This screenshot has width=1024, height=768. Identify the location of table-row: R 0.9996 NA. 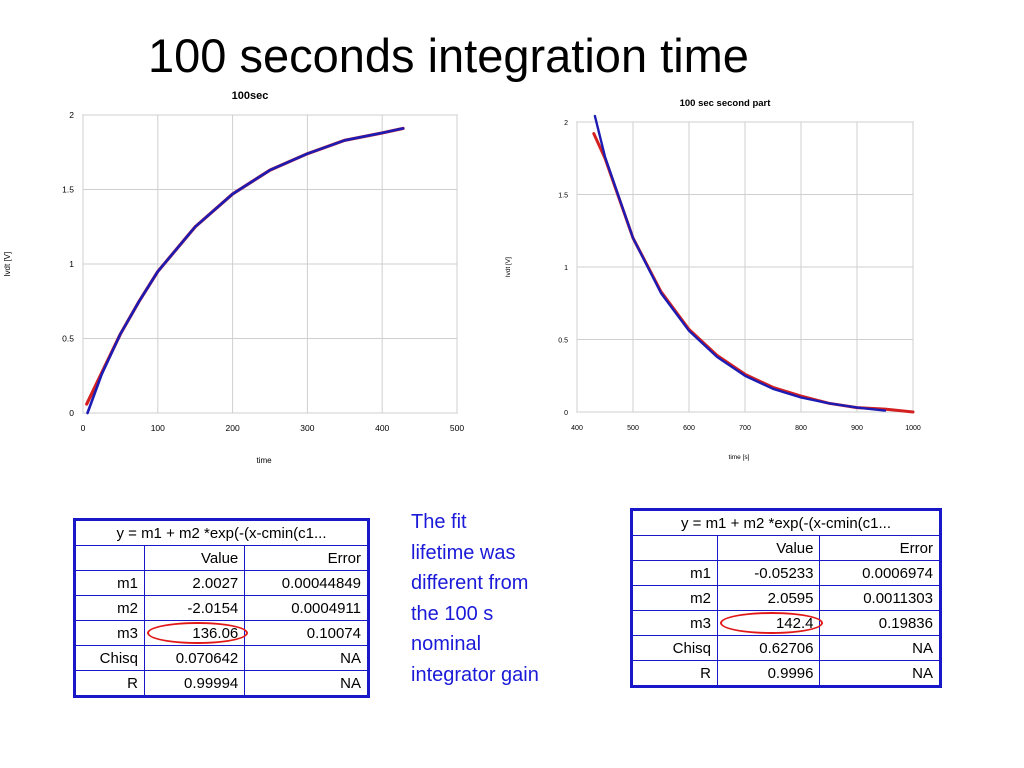
(786, 673).